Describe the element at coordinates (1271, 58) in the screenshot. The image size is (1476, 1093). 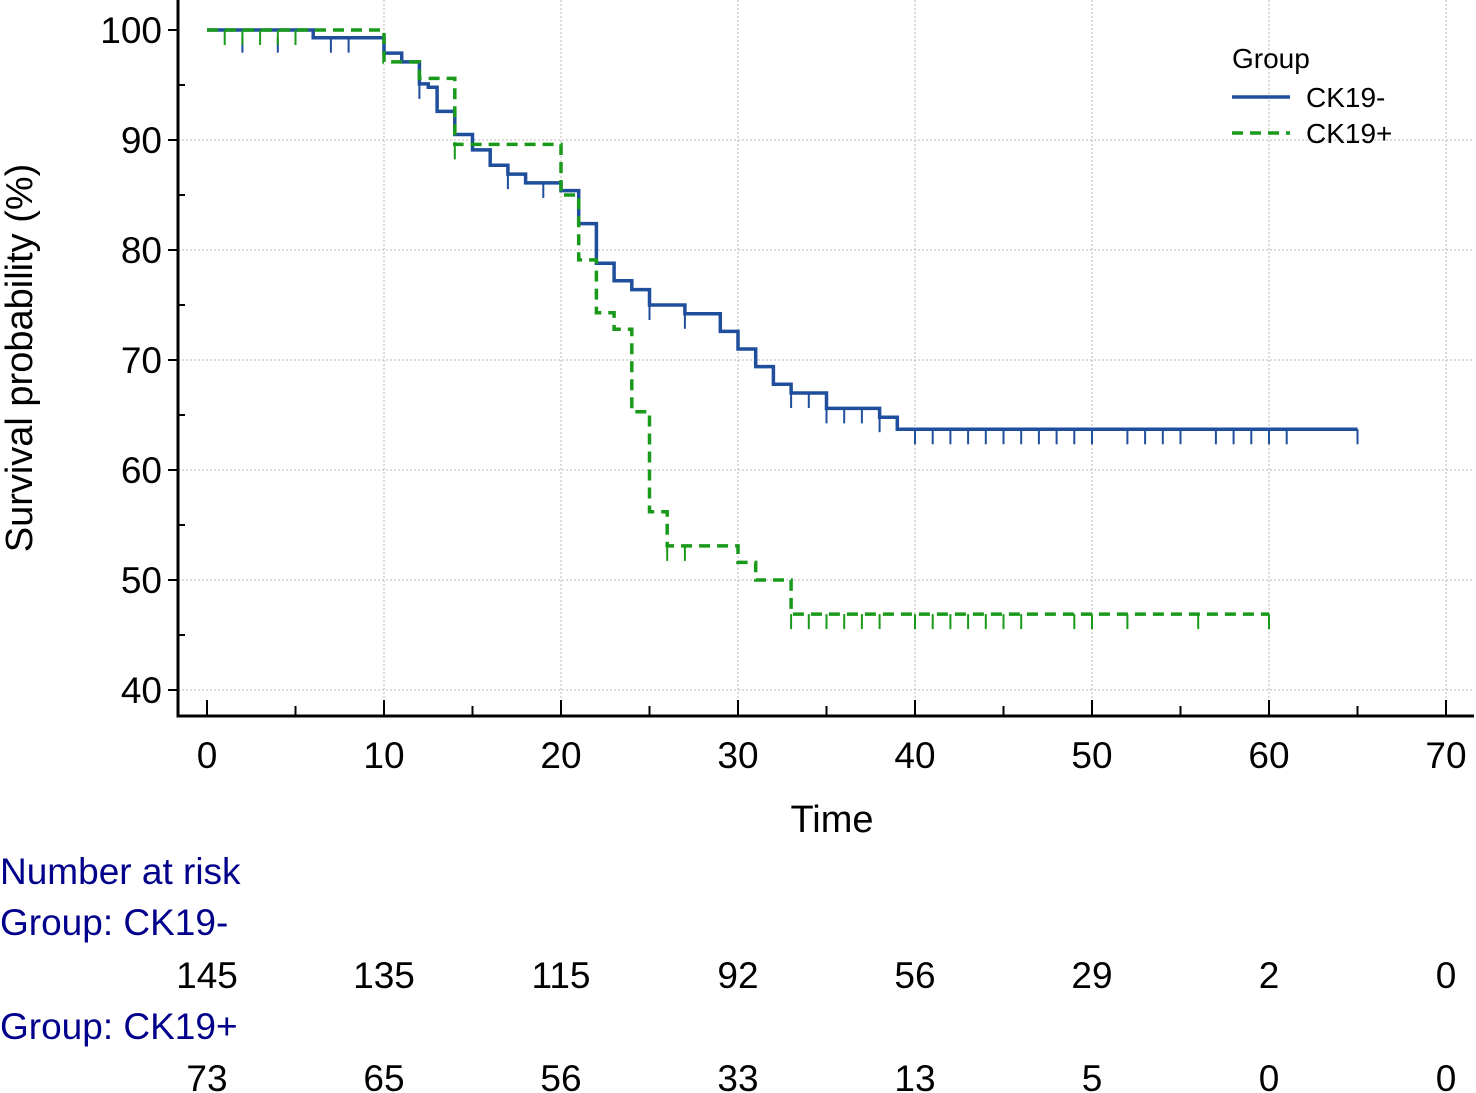
I see `legend-title: Group` at that location.